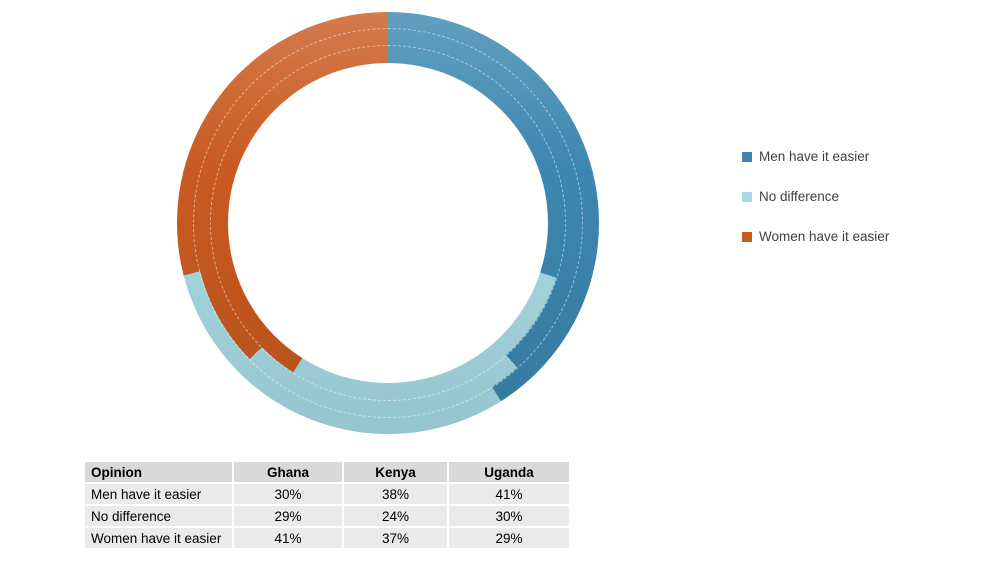  Describe the element at coordinates (288, 473) in the screenshot. I see `table-header-cell: Ghana` at that location.